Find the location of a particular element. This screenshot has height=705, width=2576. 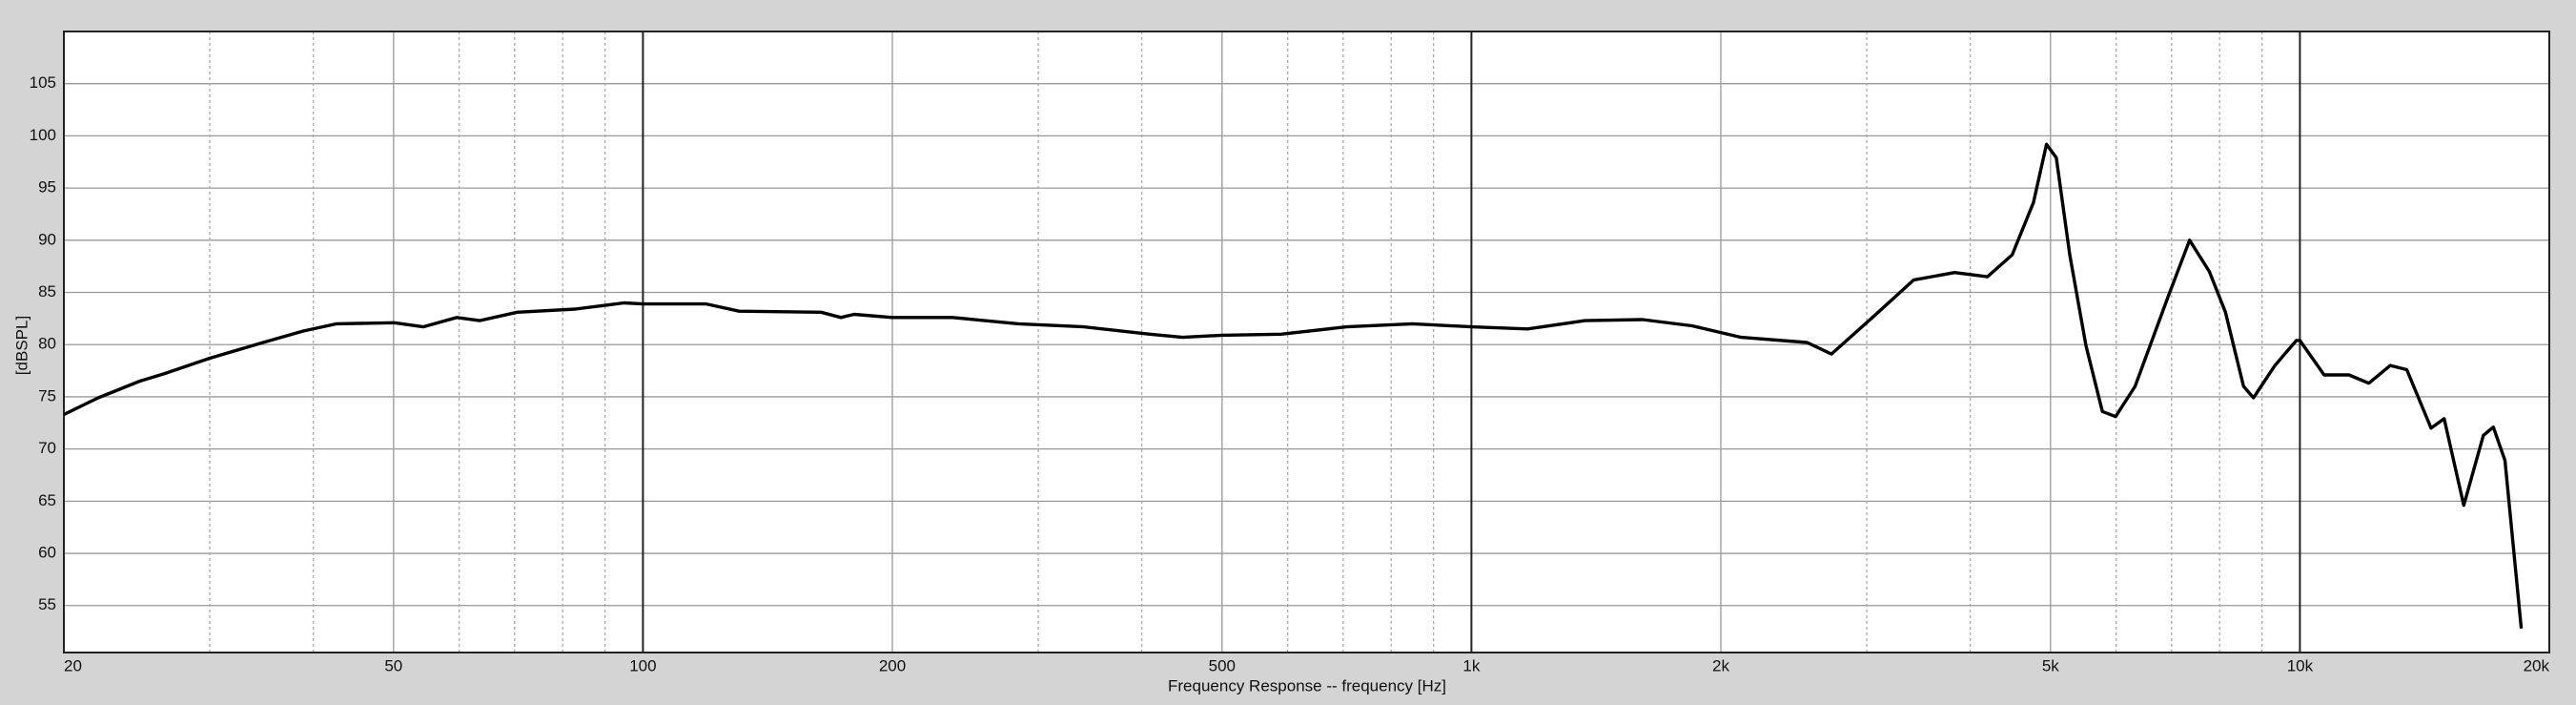

y-tick-label: 70 is located at coordinates (47, 448).